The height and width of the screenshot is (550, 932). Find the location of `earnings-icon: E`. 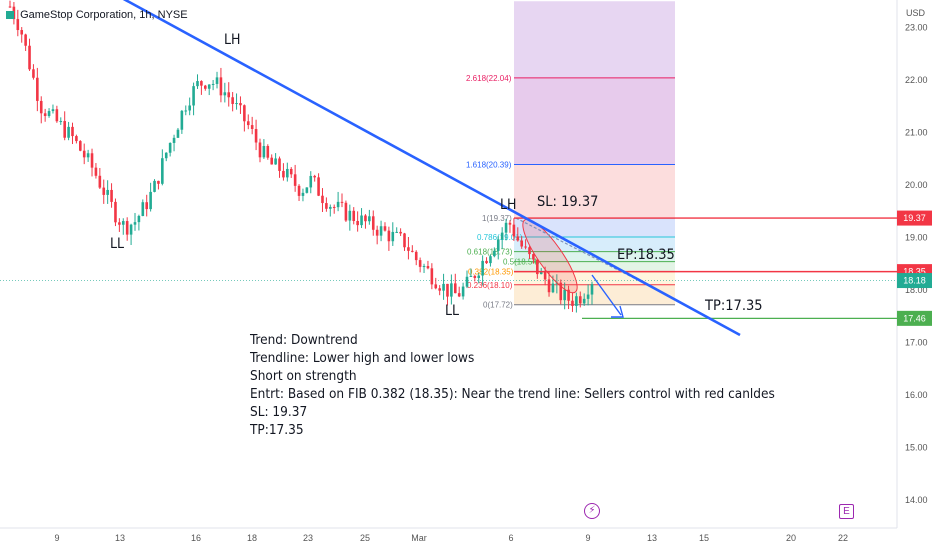

earnings-icon: E is located at coordinates (846, 511).